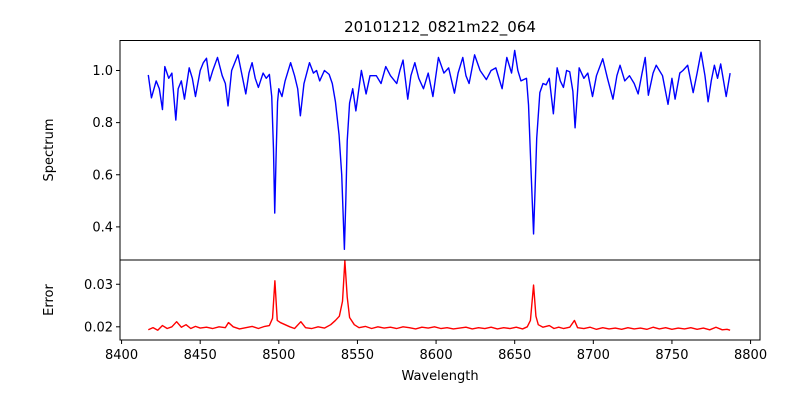 This screenshot has height=400, width=800. What do you see at coordinates (436, 355) in the screenshot?
I see `x-tick-label: 8600` at bounding box center [436, 355].